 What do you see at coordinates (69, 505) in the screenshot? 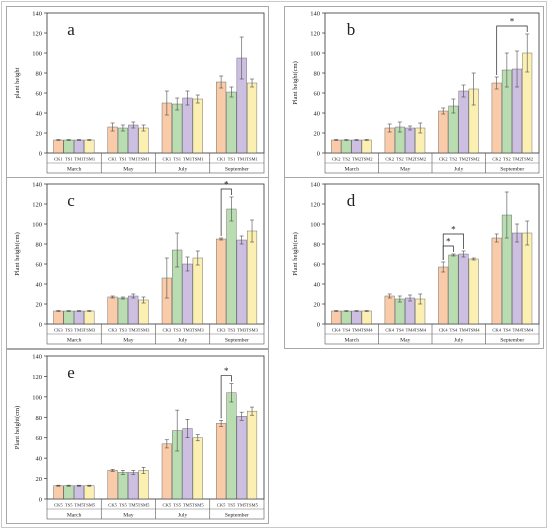
I see `treatment-label-TS5: TS5` at bounding box center [69, 505].